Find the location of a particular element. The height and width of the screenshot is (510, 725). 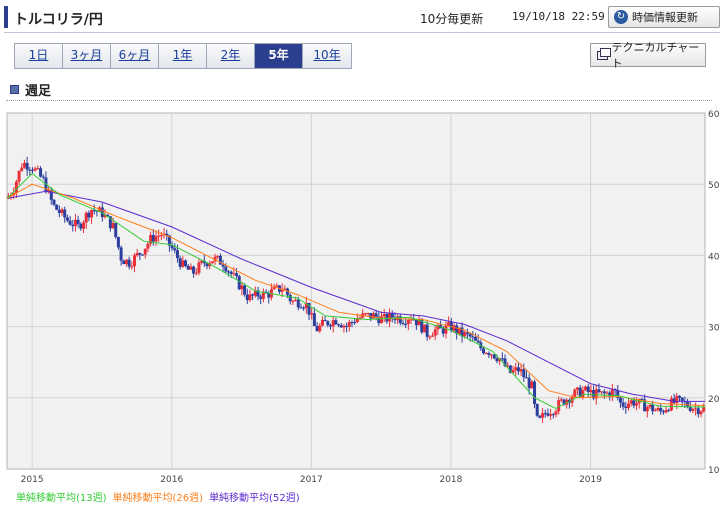

tab-1d: 1日 is located at coordinates (39, 56).